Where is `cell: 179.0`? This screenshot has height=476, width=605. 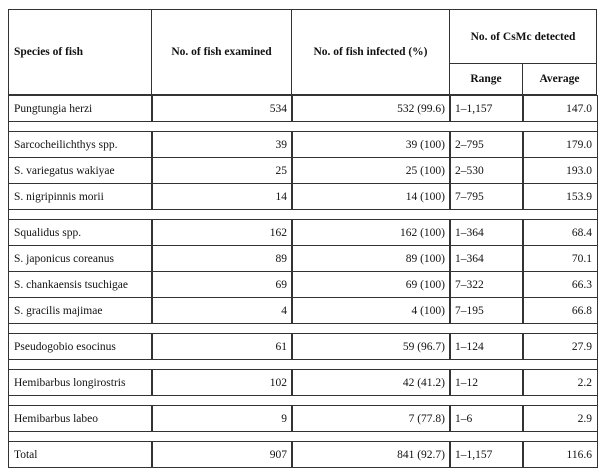 cell: 179.0 is located at coordinates (560, 144).